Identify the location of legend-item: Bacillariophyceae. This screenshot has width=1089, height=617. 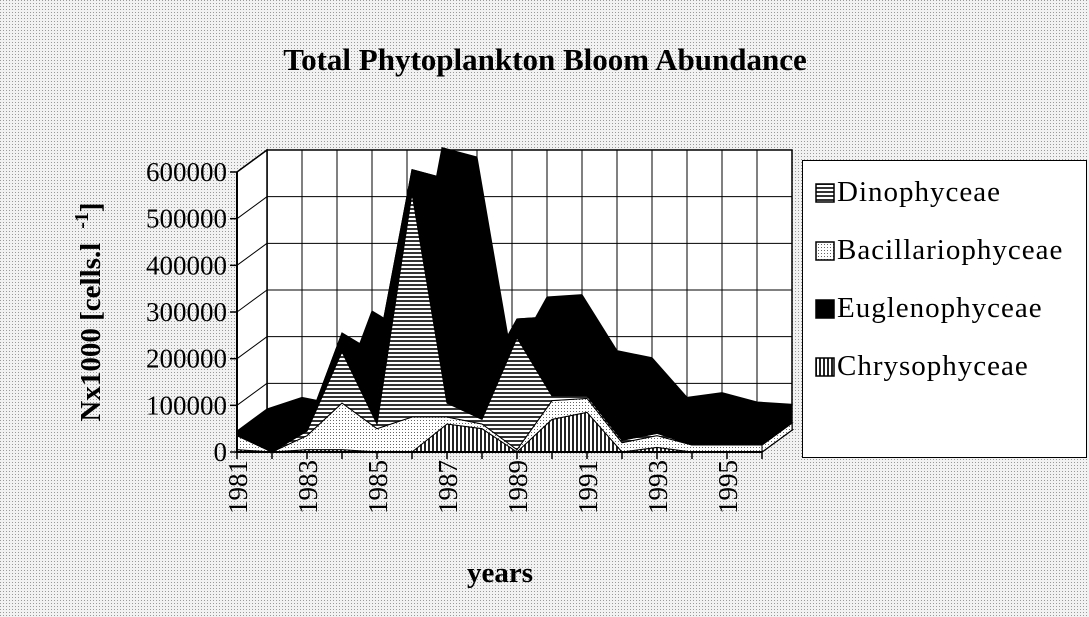
(948, 250).